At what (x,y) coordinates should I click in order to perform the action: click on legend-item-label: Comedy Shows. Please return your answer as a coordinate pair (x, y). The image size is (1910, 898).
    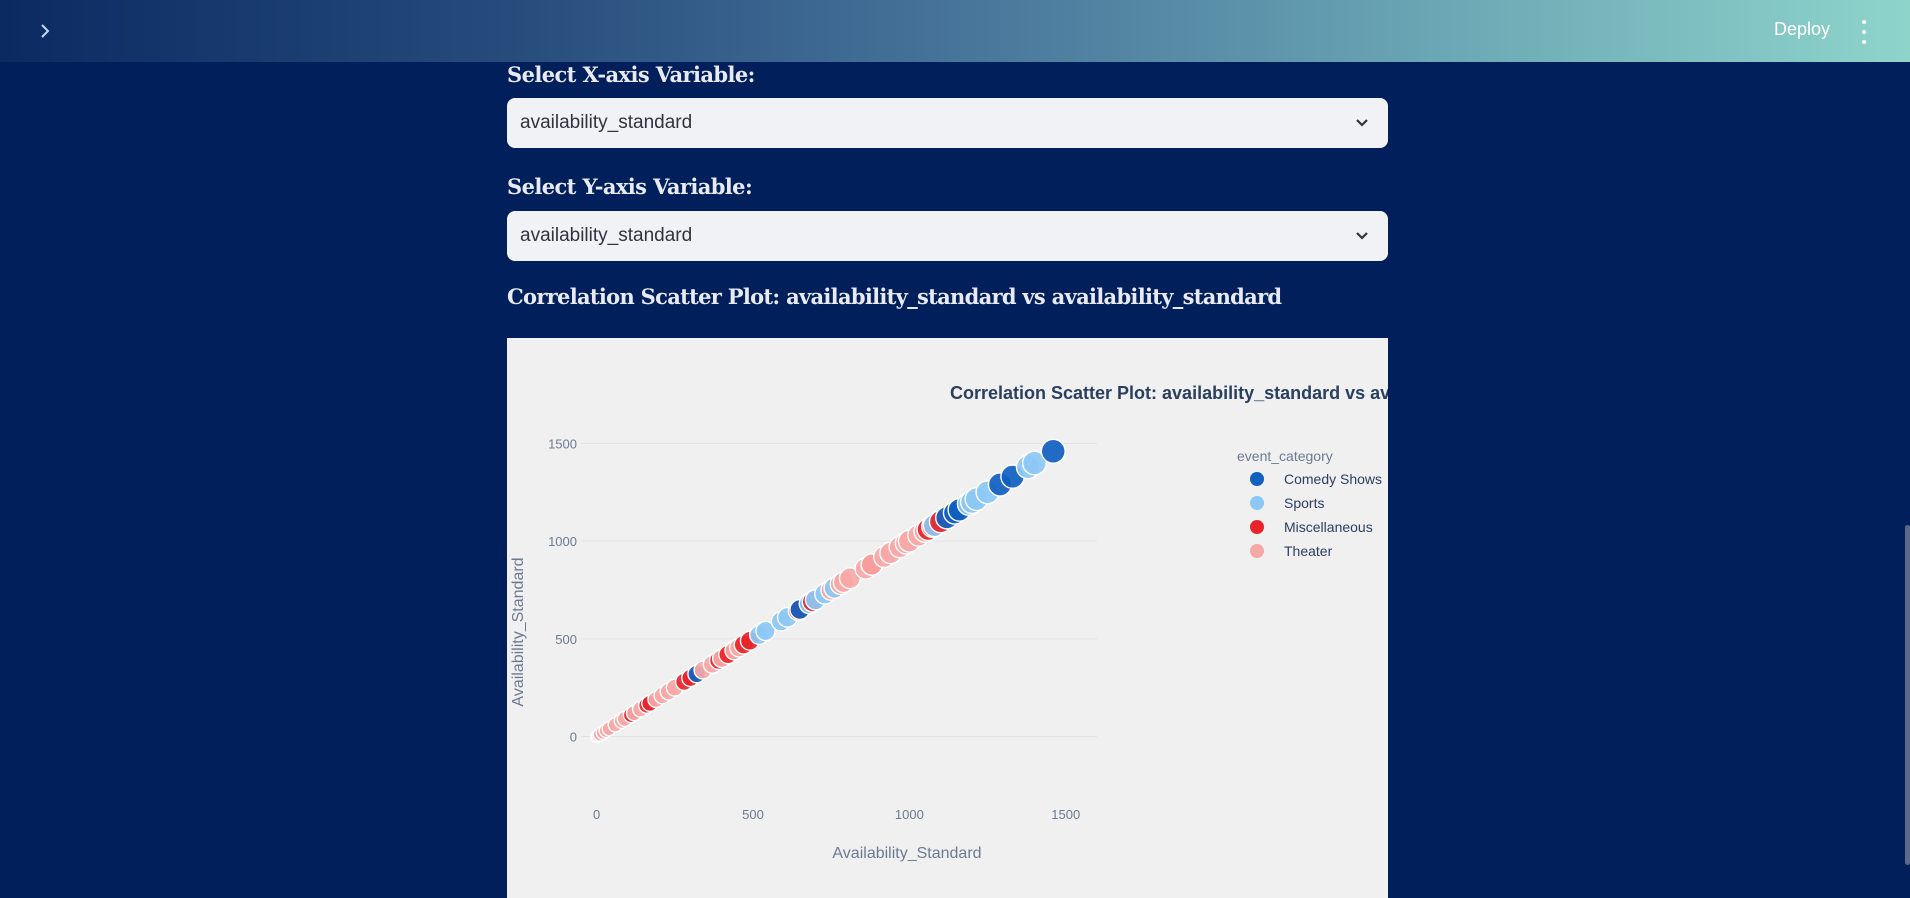
    Looking at the image, I should click on (1333, 479).